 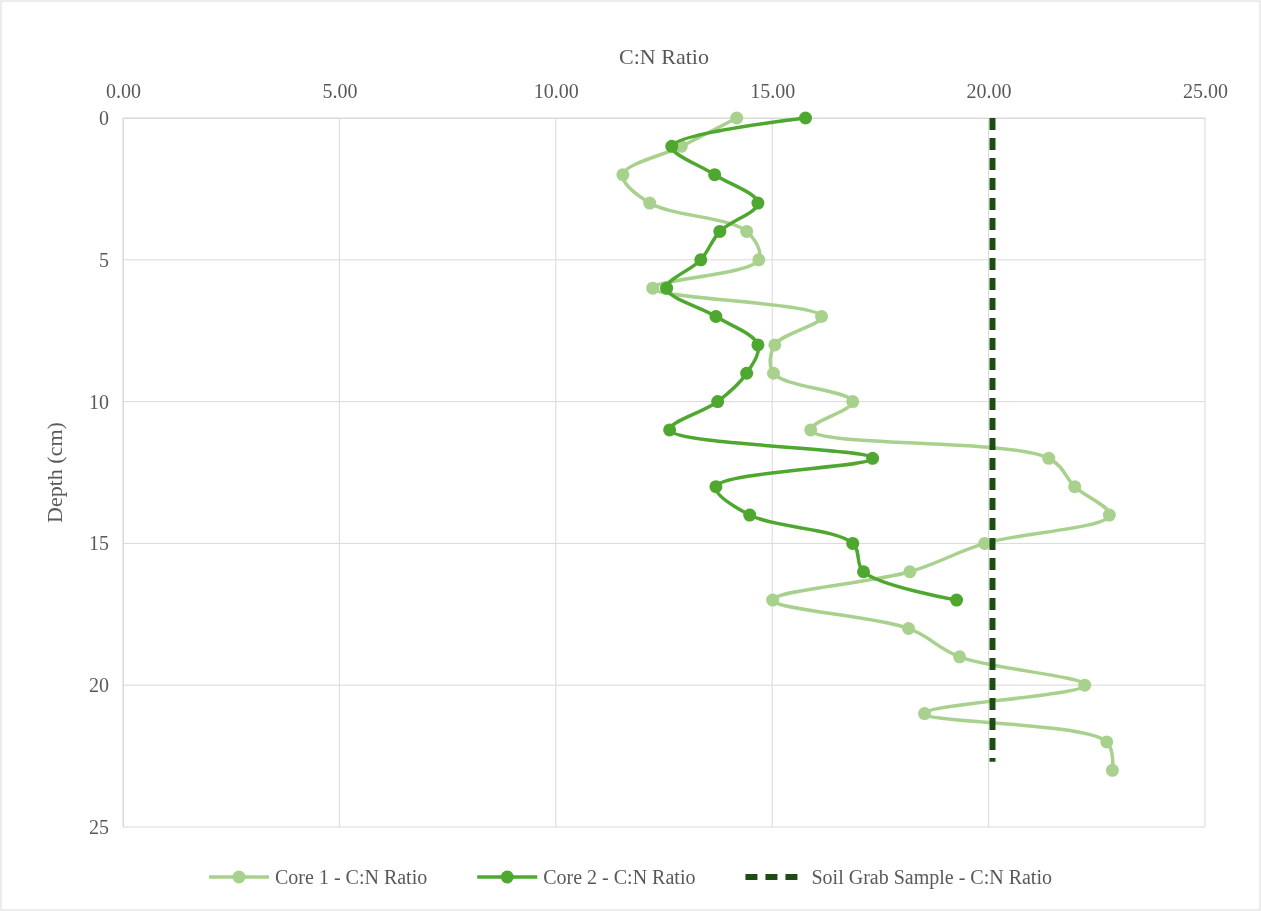 I want to click on y-tick-label: 10, so click(x=99, y=401).